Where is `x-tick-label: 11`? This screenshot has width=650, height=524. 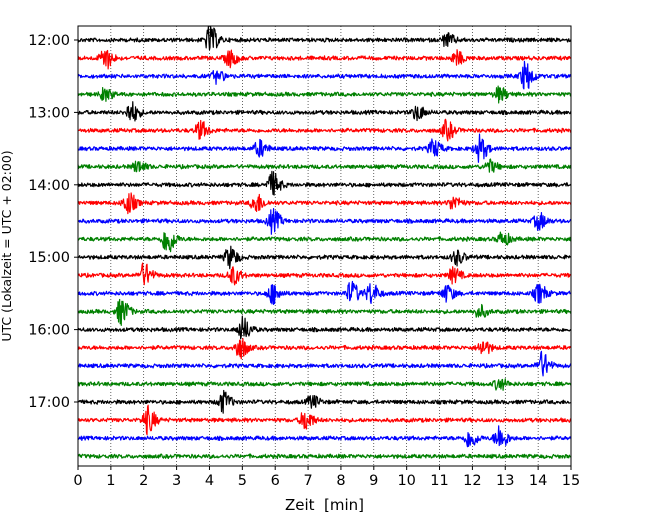 x-tick-label: 11 is located at coordinates (439, 481).